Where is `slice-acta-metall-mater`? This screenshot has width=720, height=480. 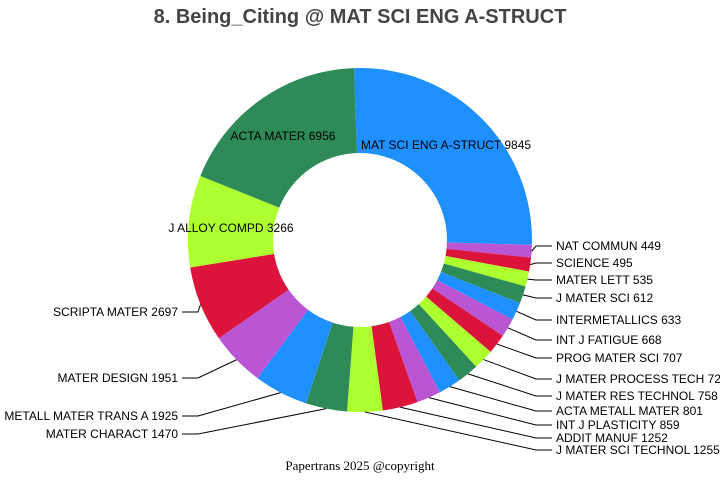 slice-acta-metall-mater is located at coordinates (430, 351).